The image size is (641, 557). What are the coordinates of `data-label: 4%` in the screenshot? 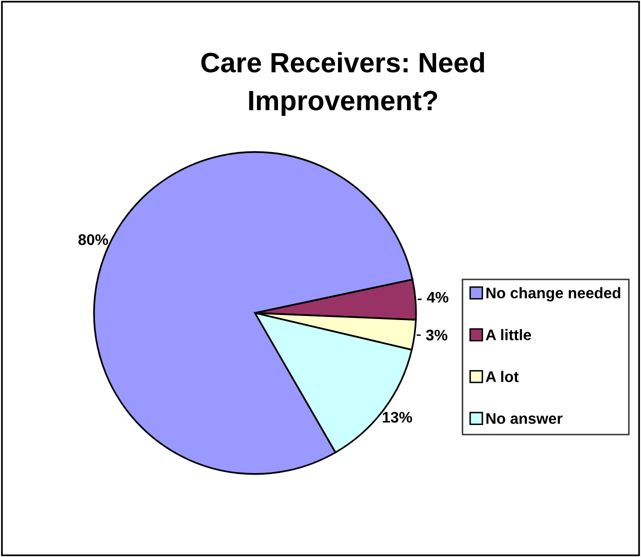 It's located at (437, 297).